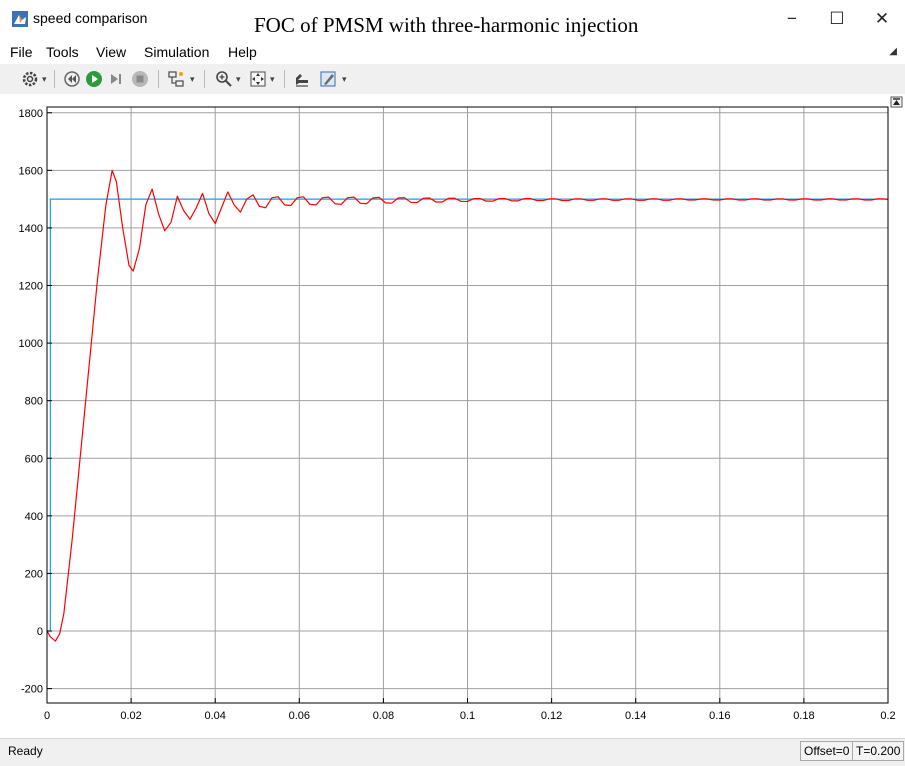 This screenshot has height=766, width=905. What do you see at coordinates (176, 79) in the screenshot?
I see `highlight-block-icon` at bounding box center [176, 79].